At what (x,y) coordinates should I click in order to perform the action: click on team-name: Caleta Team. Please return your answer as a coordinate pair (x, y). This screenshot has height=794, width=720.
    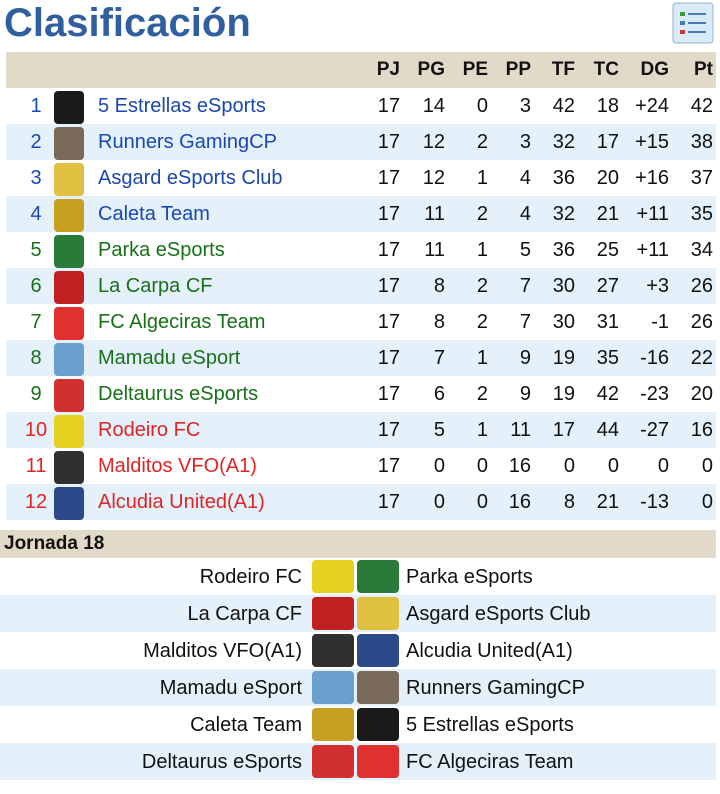
    Looking at the image, I should click on (154, 214).